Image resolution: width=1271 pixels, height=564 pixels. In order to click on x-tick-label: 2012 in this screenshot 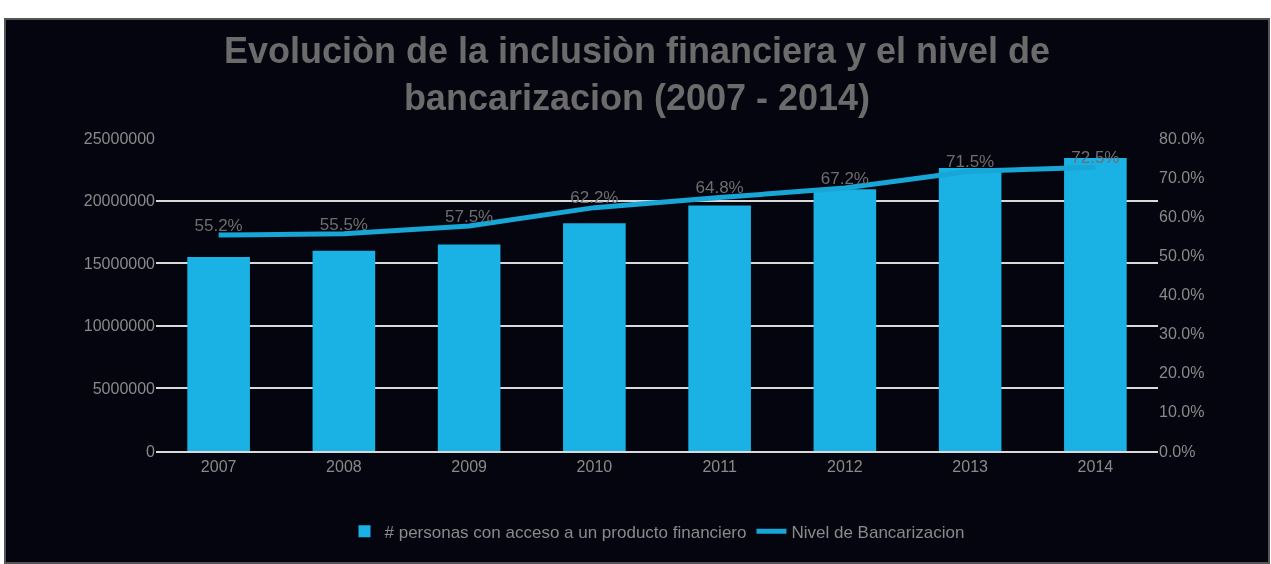, I will do `click(845, 467)`.